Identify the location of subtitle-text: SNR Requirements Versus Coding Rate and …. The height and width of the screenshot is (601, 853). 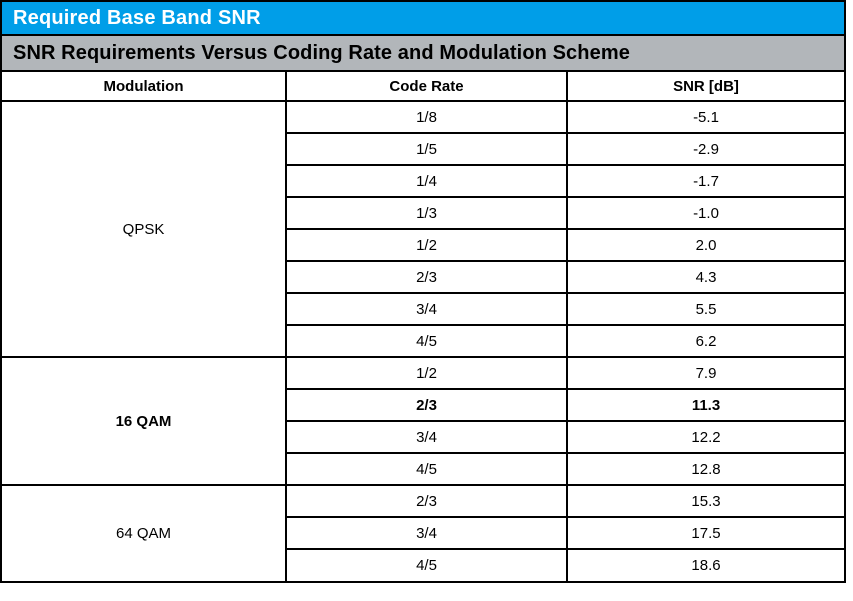
(321, 52).